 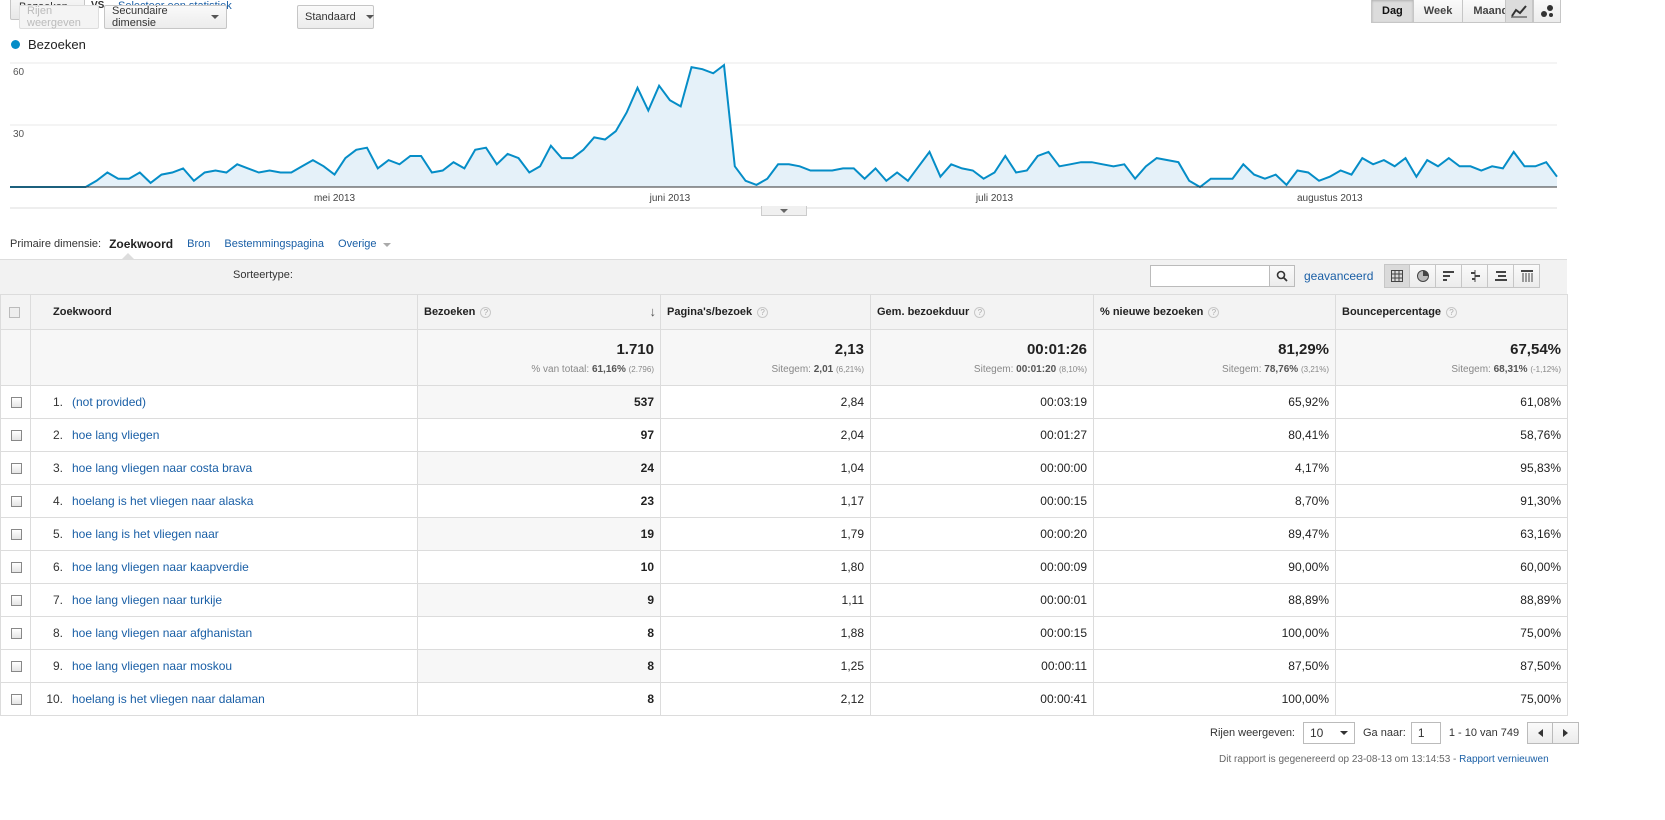 I want to click on visits-cell: 8, so click(x=539, y=633).